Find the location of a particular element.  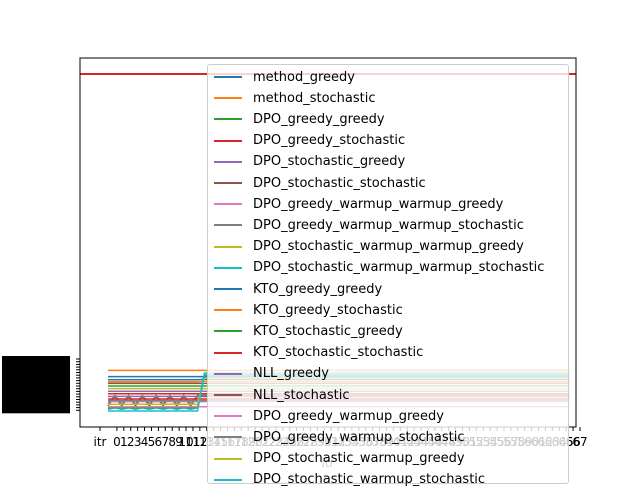

legend-label: DPO_greedy_warmup_warmup_stochastic is located at coordinates (388, 225).